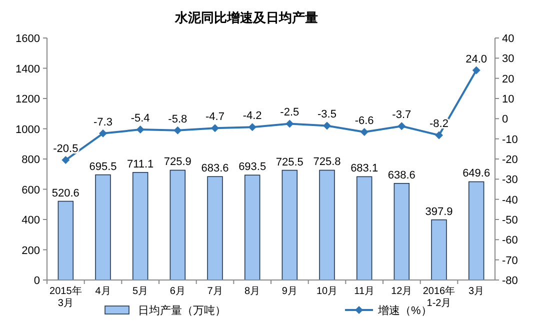  What do you see at coordinates (66, 297) in the screenshot?
I see `x-tick-label: 2015年 3月` at bounding box center [66, 297].